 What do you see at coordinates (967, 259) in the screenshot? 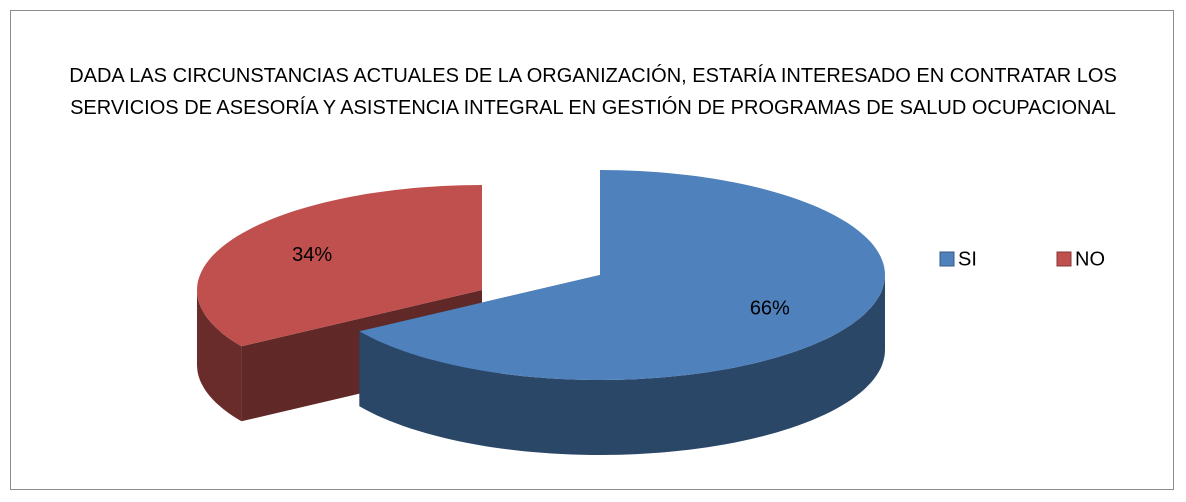
I see `legend-label: SI` at bounding box center [967, 259].